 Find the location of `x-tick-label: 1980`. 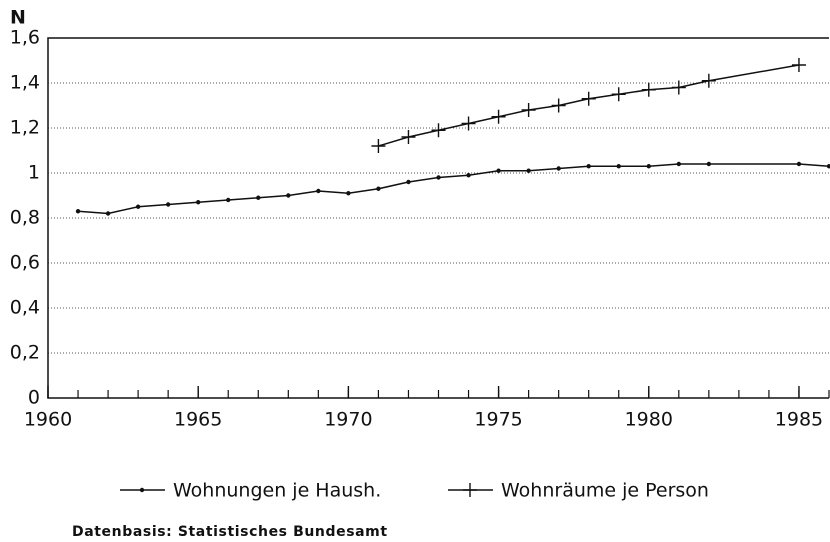

x-tick-label: 1980 is located at coordinates (649, 420).